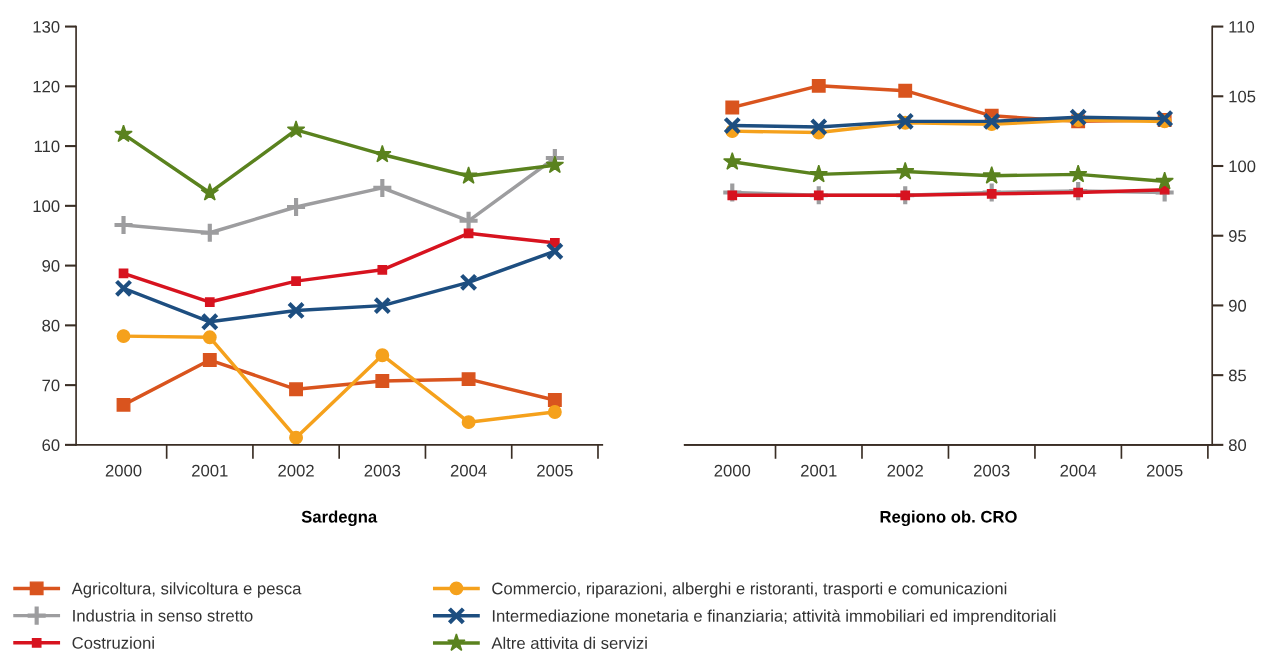 This screenshot has height=664, width=1268. Describe the element at coordinates (186, 590) in the screenshot. I see `legend-label: Agricoltura, silvicoltura e pesca` at that location.